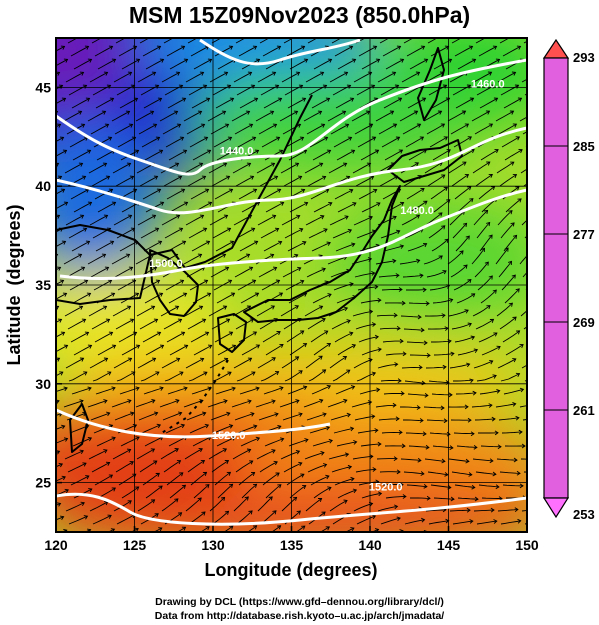 The height and width of the screenshot is (625, 599). Describe the element at coordinates (449, 545) in the screenshot. I see `x-tick-label: 145` at that location.